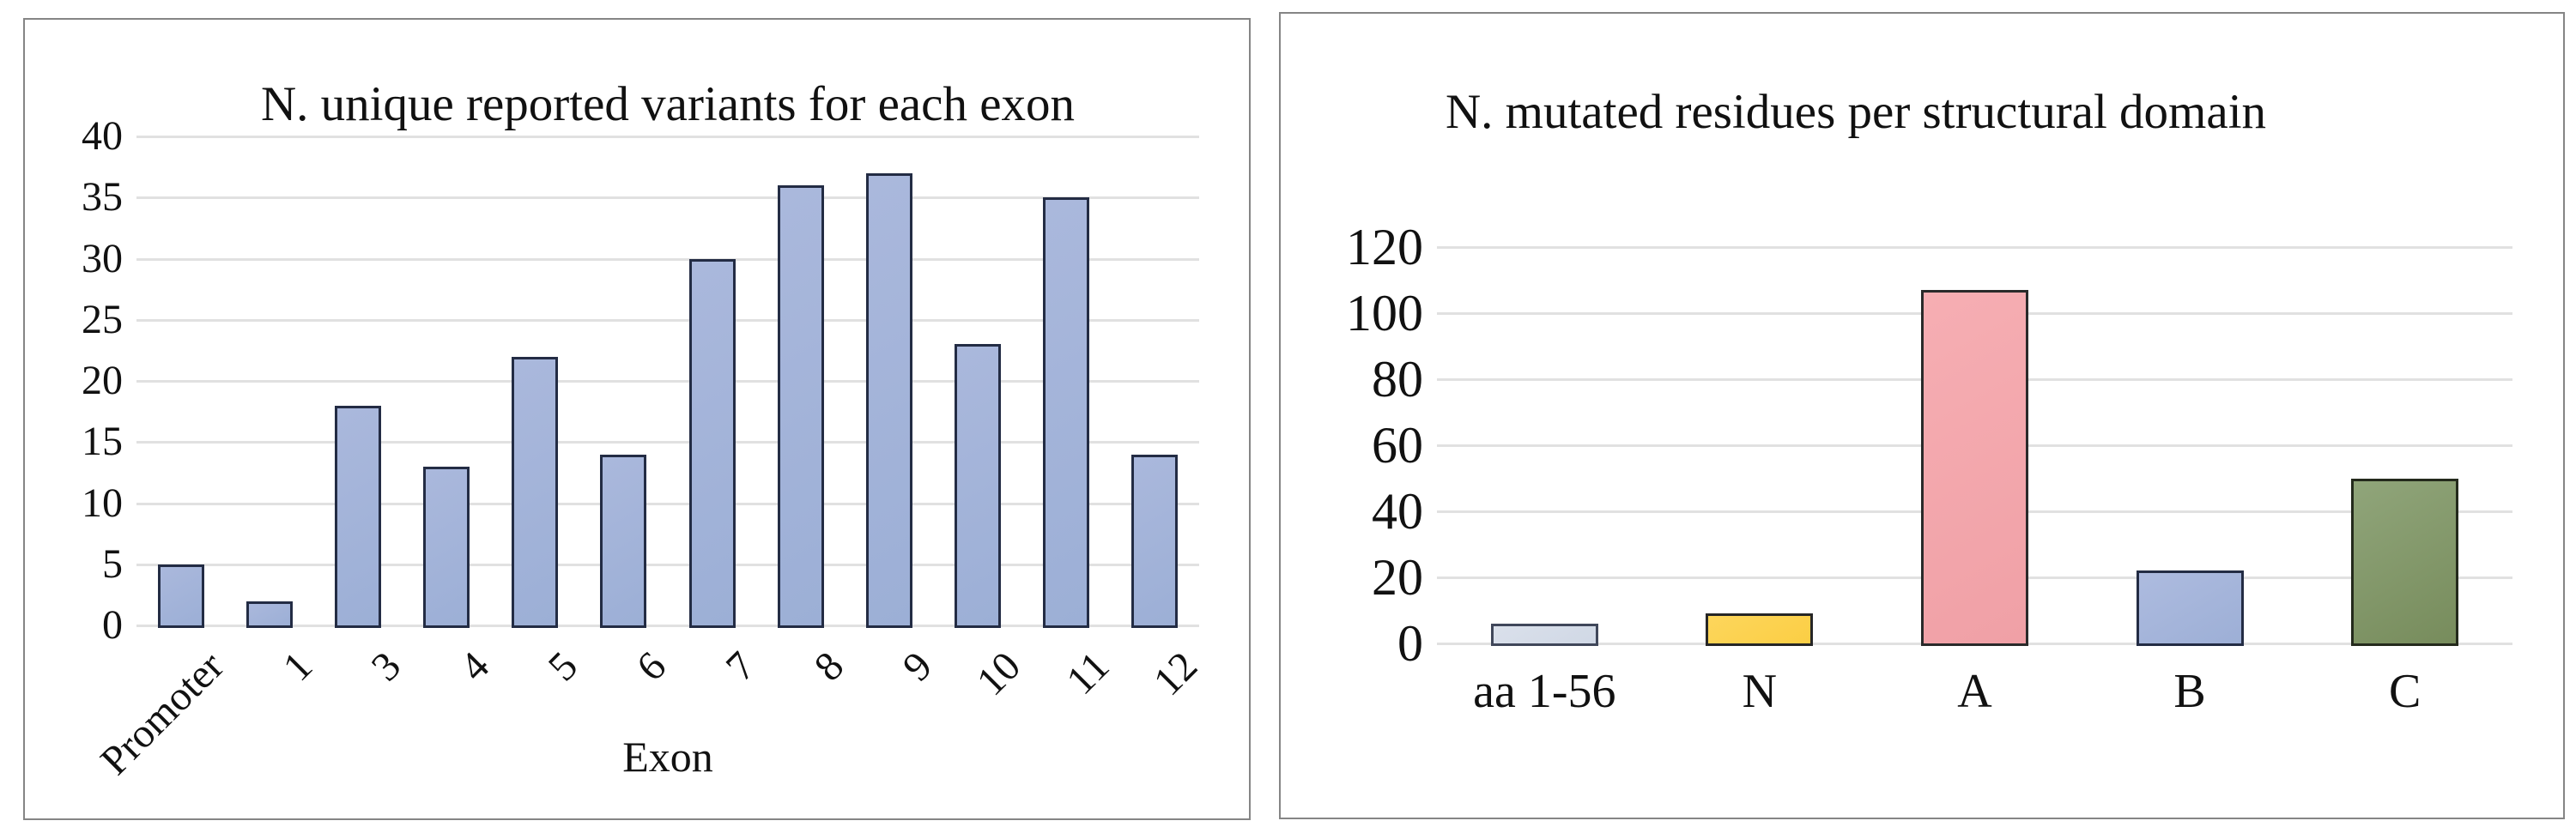  Describe the element at coordinates (102, 197) in the screenshot. I see `y-tick-label: 35` at that location.